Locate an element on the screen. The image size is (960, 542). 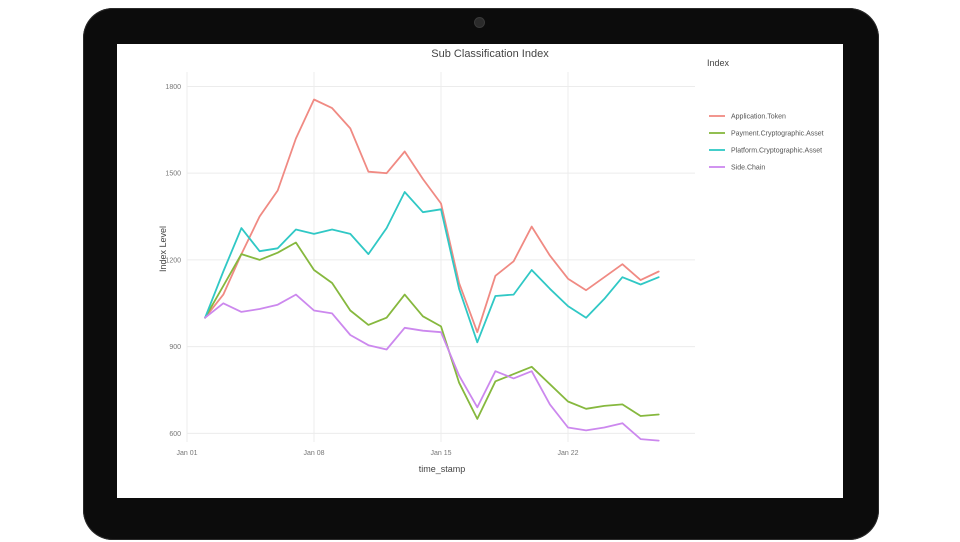
series-line-platform-cryptographic-asset is located at coordinates (432, 267).